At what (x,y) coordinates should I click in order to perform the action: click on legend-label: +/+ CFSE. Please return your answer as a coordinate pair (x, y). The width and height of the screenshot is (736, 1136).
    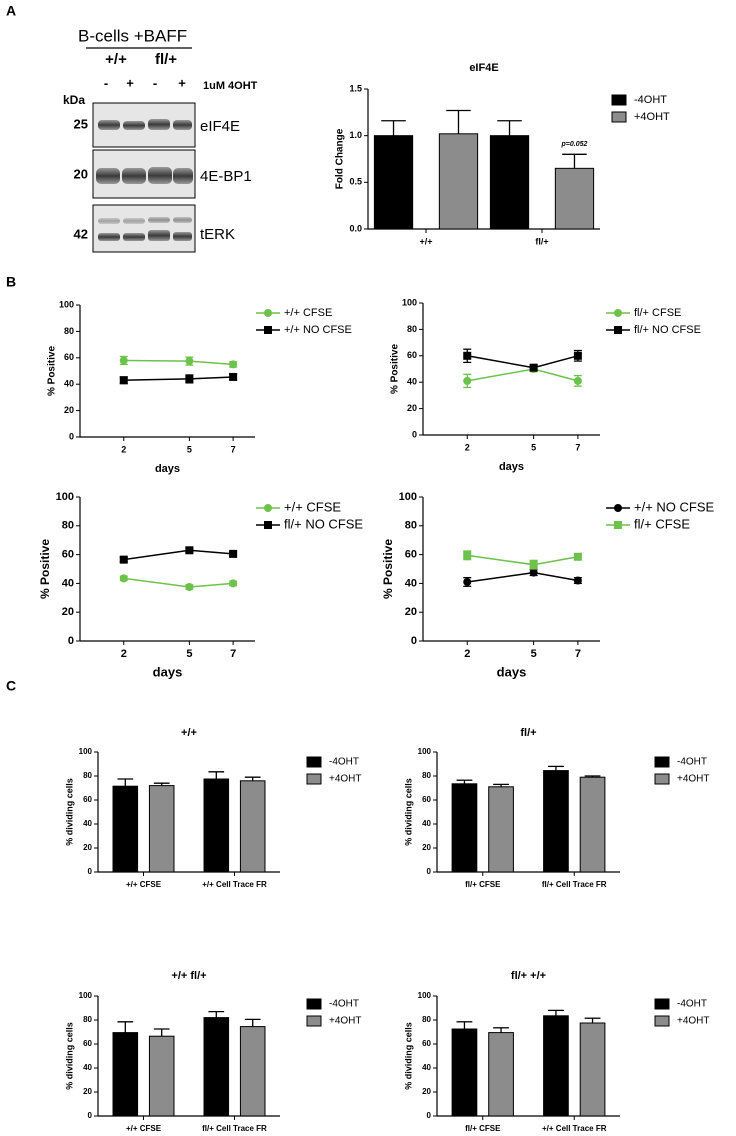
    Looking at the image, I should click on (308, 313).